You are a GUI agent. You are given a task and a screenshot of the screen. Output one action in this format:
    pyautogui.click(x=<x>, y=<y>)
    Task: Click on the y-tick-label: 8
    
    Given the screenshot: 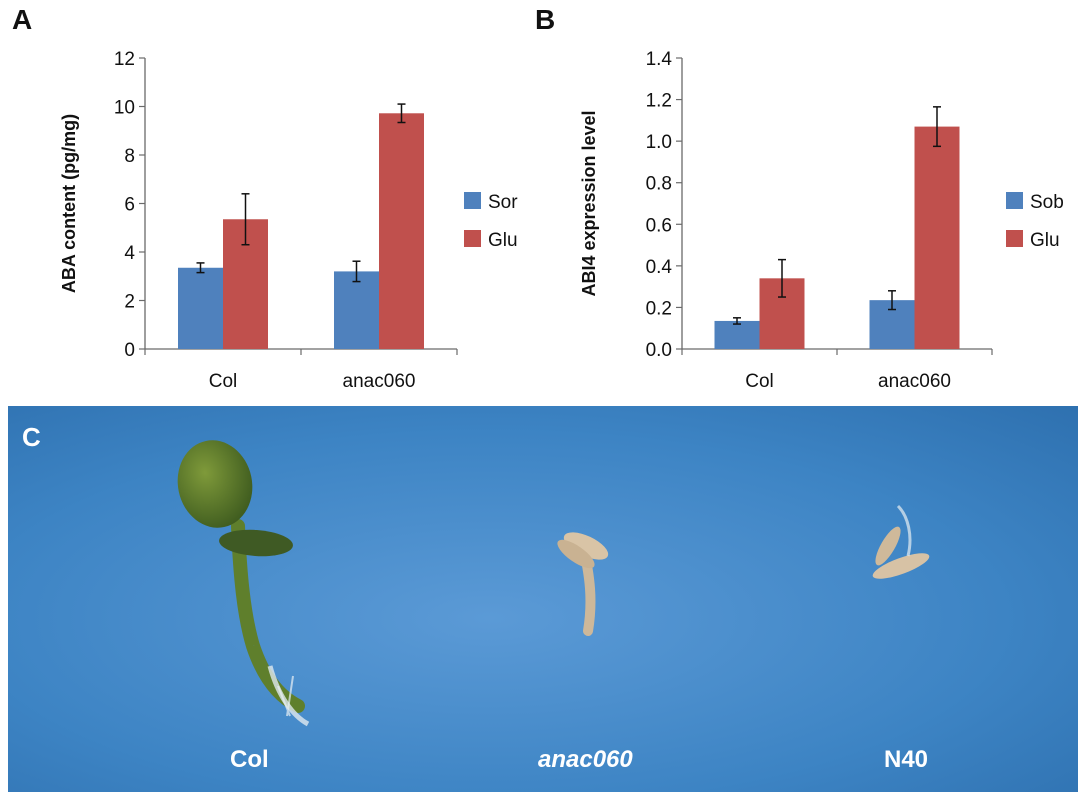 What is the action you would take?
    pyautogui.click(x=129, y=156)
    